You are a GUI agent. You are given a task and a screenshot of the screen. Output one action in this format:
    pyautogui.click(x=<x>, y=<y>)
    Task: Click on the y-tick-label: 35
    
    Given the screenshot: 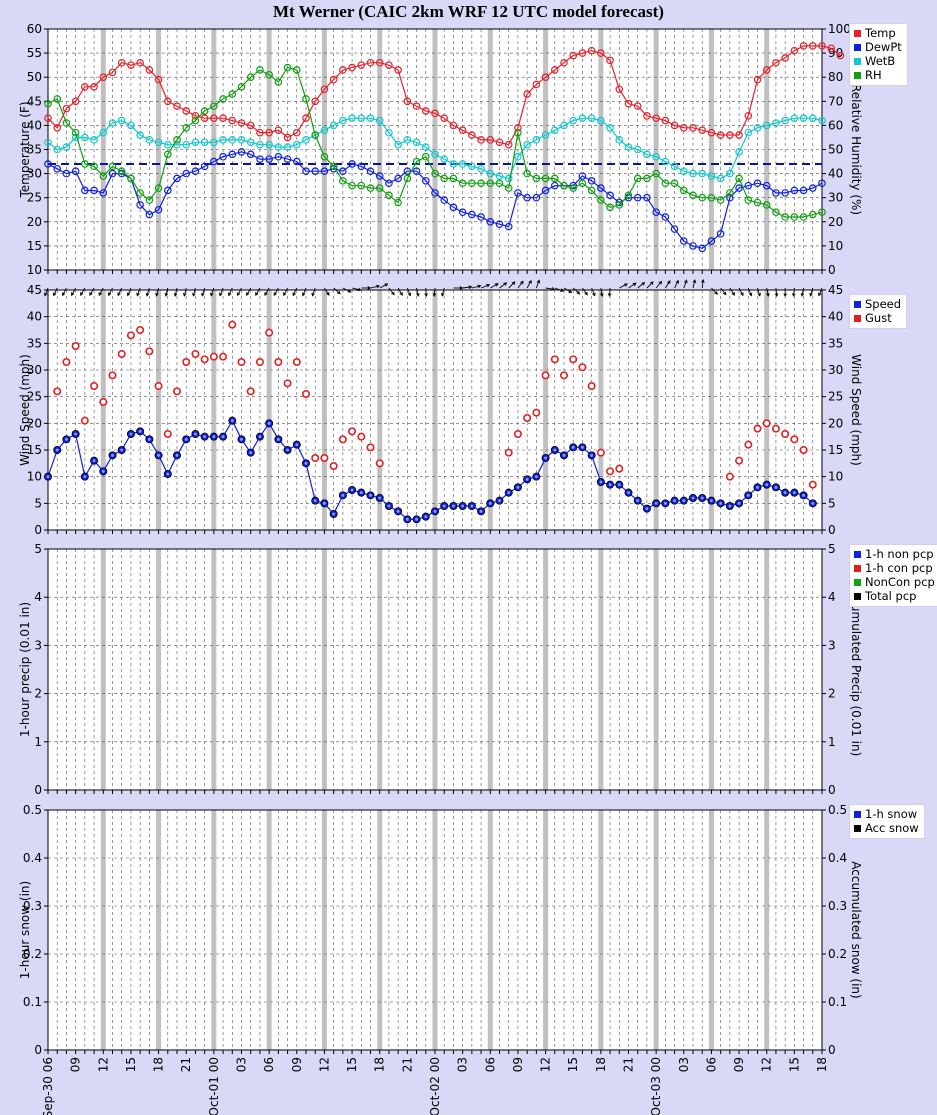 What is the action you would take?
    pyautogui.click(x=34, y=150)
    